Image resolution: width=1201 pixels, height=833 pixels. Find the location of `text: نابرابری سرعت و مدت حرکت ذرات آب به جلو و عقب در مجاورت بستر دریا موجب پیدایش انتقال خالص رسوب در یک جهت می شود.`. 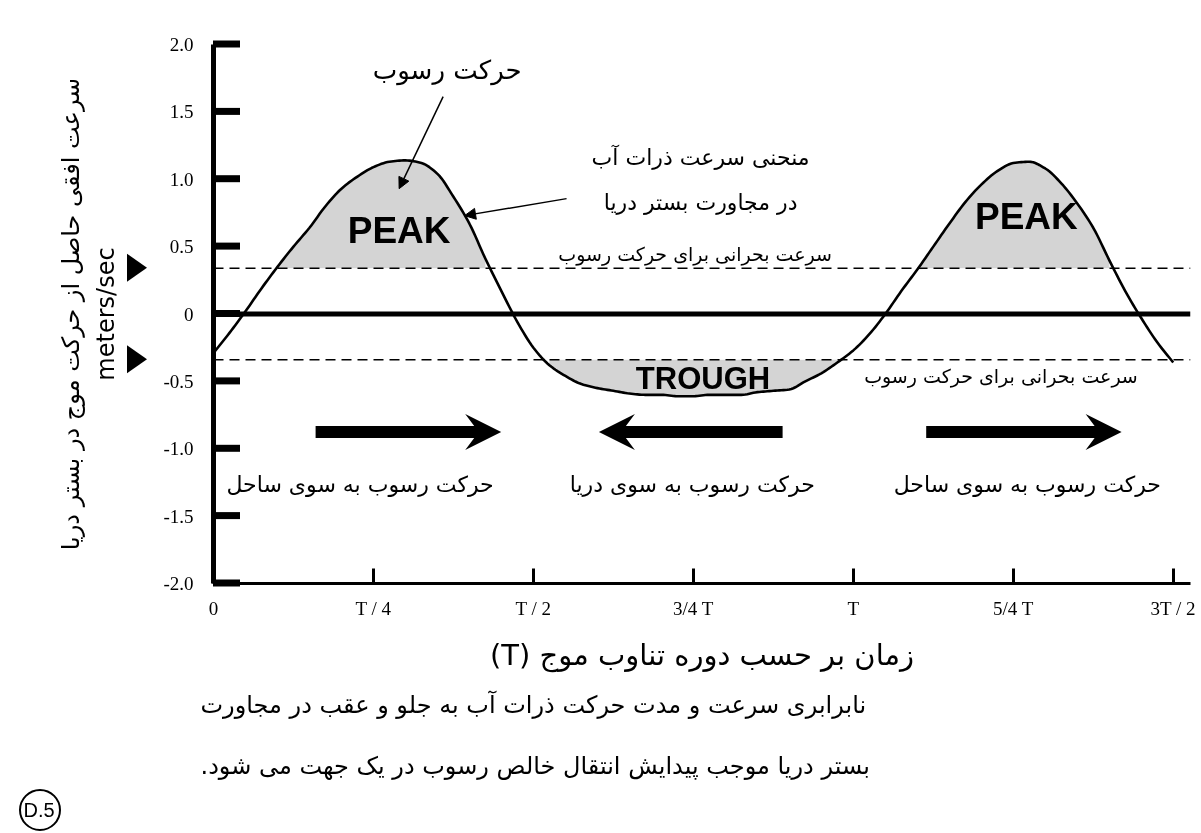

text: نابرابری سرعت و مدت حرکت ذرات آب به جلو و عقب در مجاورت بستر دریا موجب پیدایش انتقال خالص رسوب در یک جهت می شود. is located at coordinates (535, 735).